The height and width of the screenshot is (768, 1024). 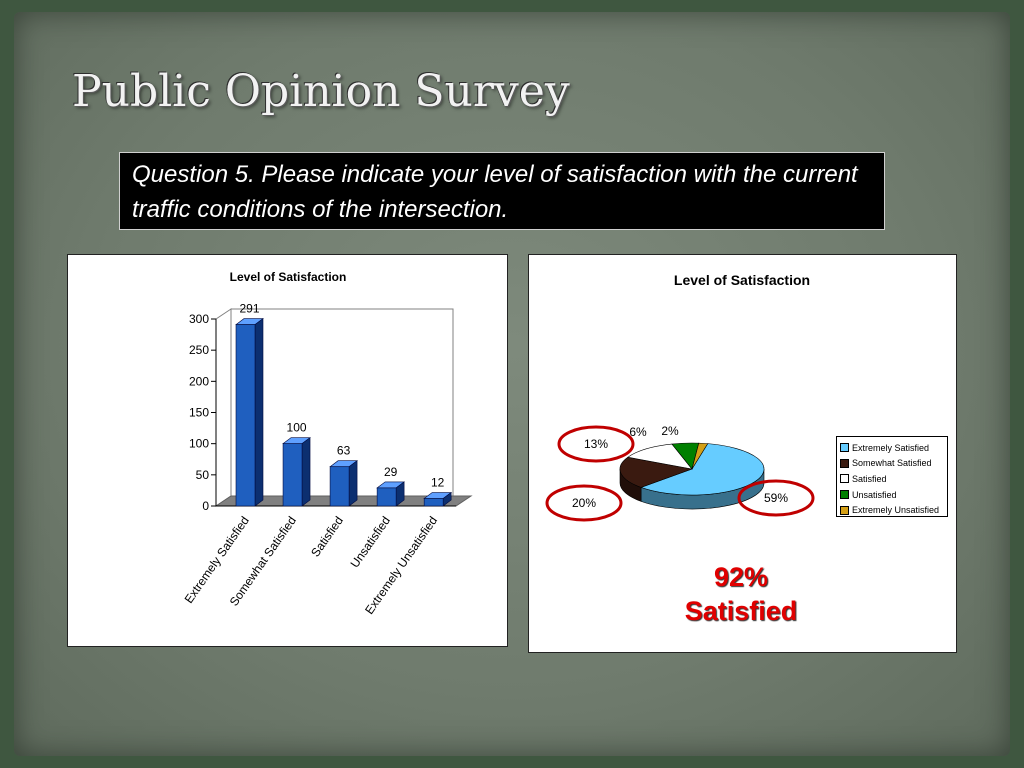 What do you see at coordinates (203, 475) in the screenshot?
I see `bar-y-tick-label: 50` at bounding box center [203, 475].